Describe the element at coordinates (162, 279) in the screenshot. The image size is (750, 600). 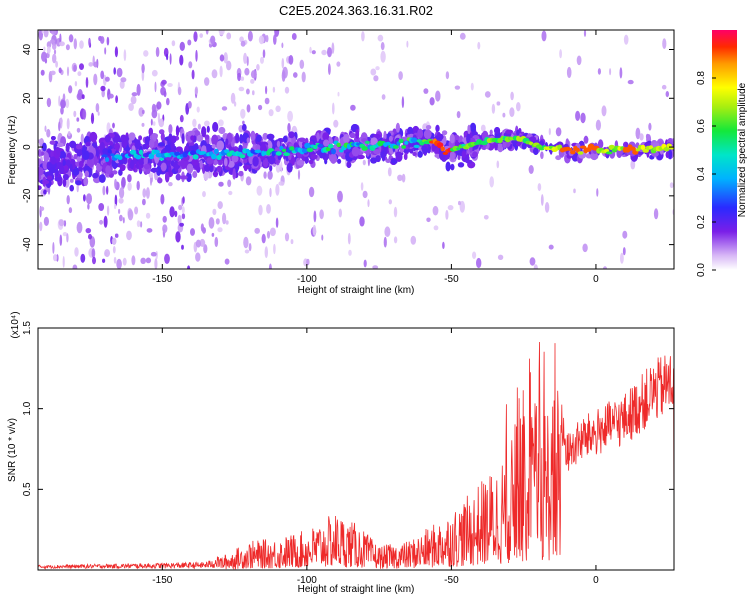
I see `x-tick-label: -150` at that location.